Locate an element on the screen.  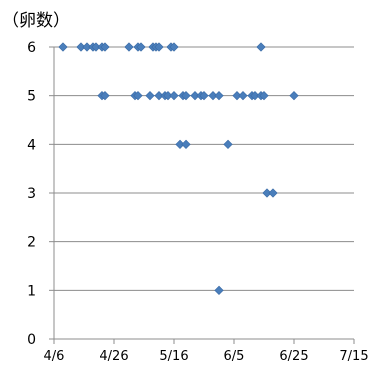
y-tick-label: 0 is located at coordinates (31, 340).